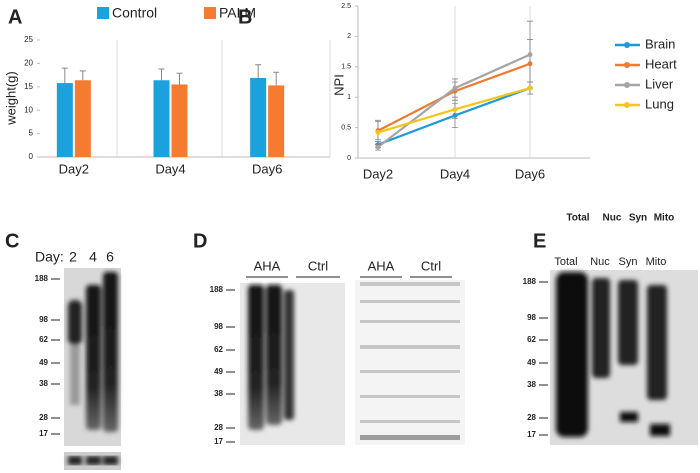  I want to click on blot-c, so click(92, 369).